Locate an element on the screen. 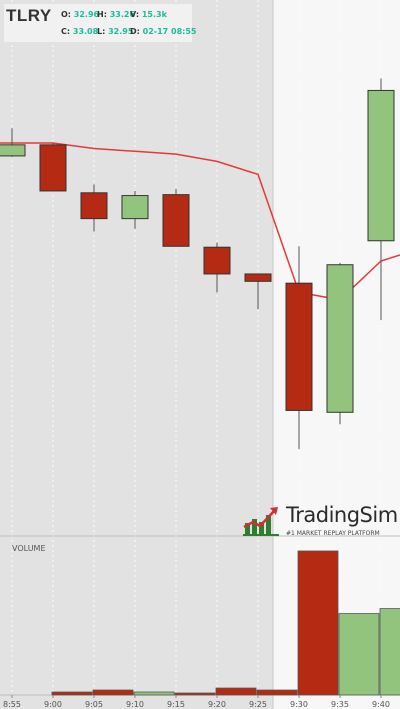 The height and width of the screenshot is (709, 400). brand-tagline: #1 MARKET REPLAY PLATFORM is located at coordinates (333, 533).